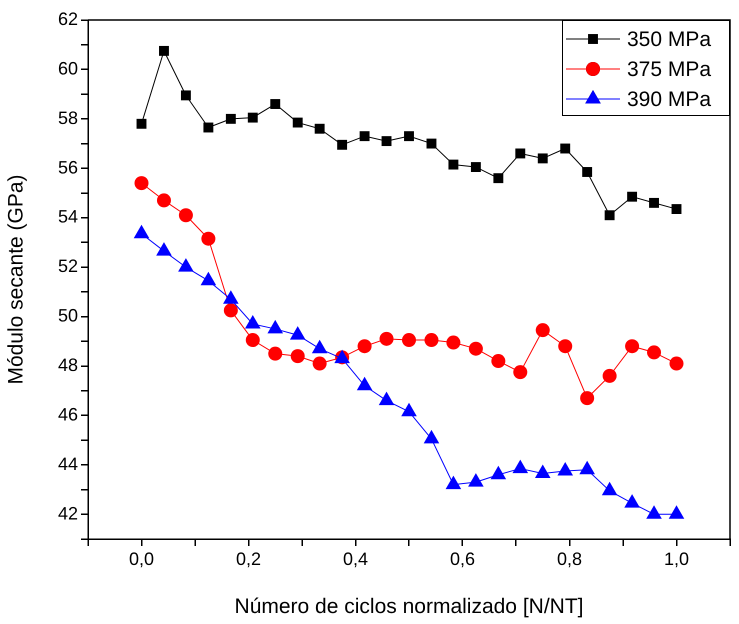 This screenshot has width=739, height=624. Describe the element at coordinates (68, 464) in the screenshot. I see `y-tick-label: 44` at that location.